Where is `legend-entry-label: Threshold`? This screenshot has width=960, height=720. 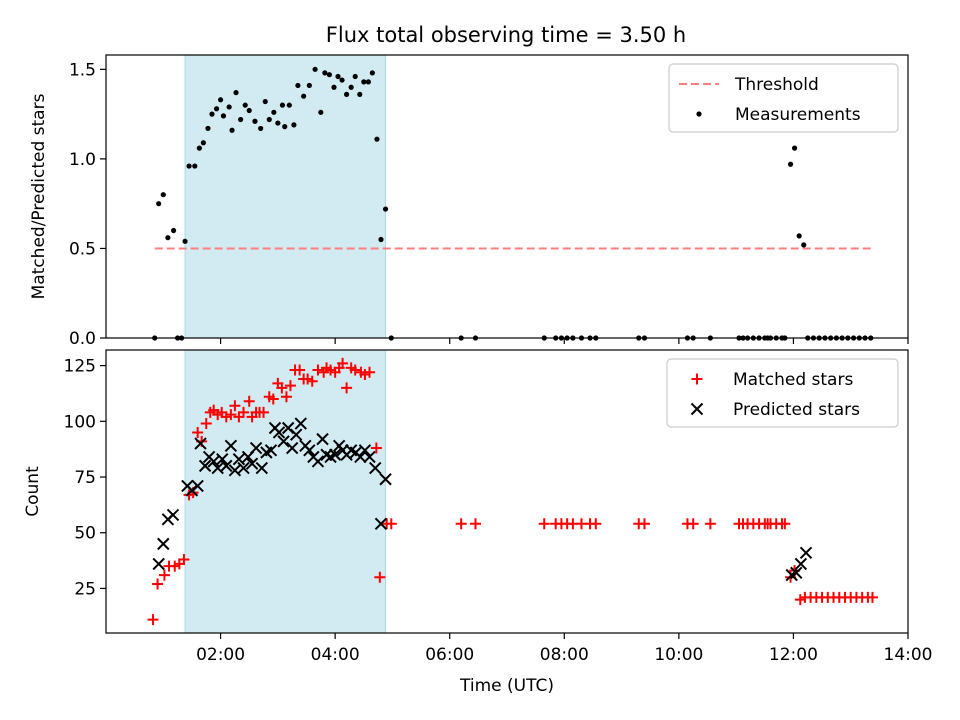
legend-entry-label: Threshold is located at coordinates (776, 85).